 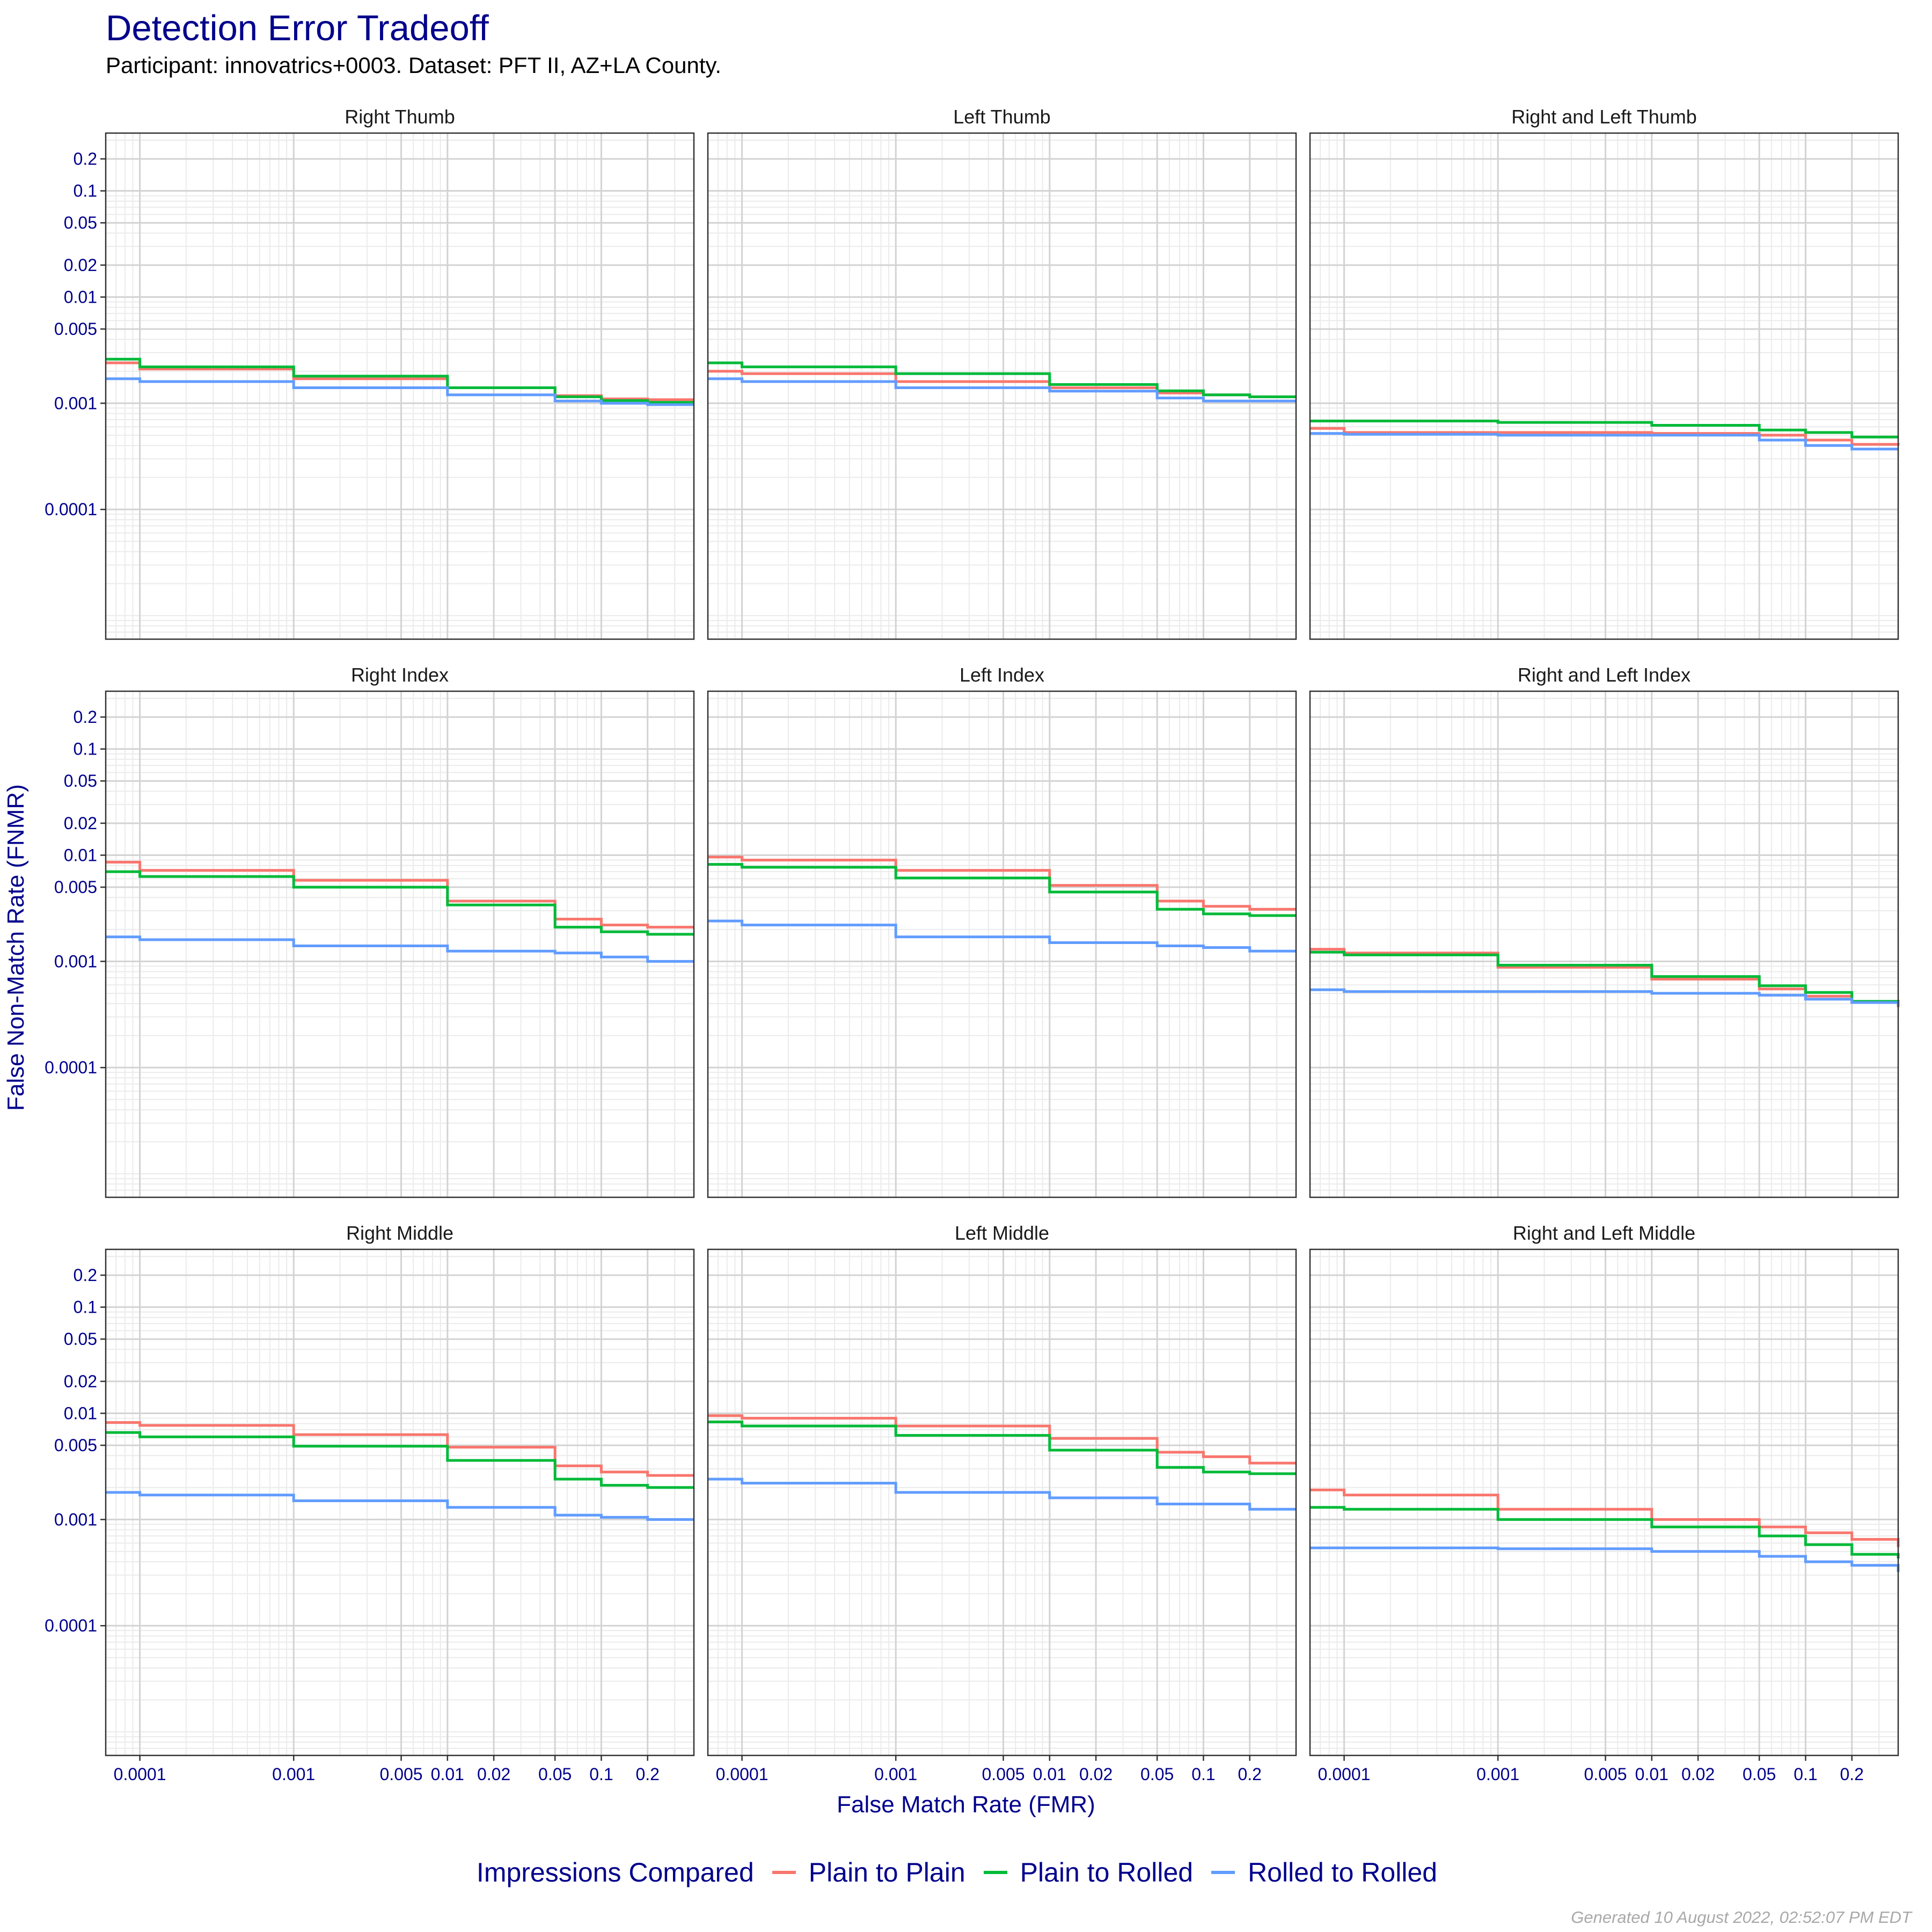 What do you see at coordinates (297, 28) in the screenshot?
I see `chart-title: Detection Error Tradeoff` at bounding box center [297, 28].